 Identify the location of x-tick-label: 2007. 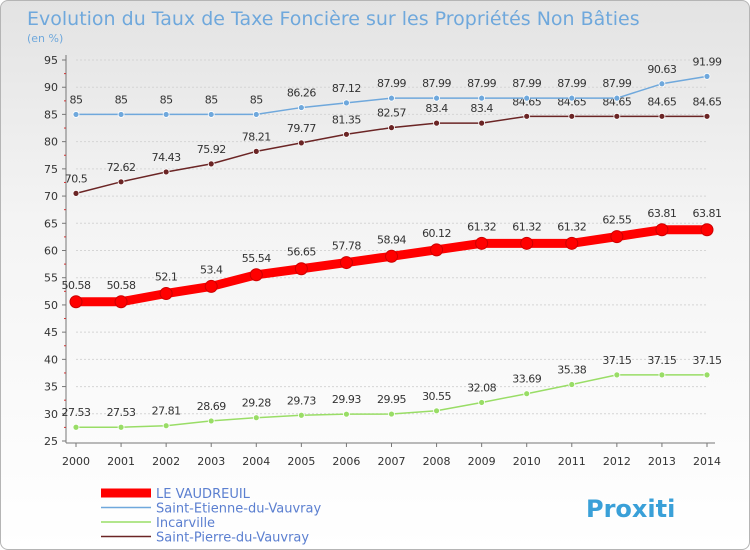
(392, 461).